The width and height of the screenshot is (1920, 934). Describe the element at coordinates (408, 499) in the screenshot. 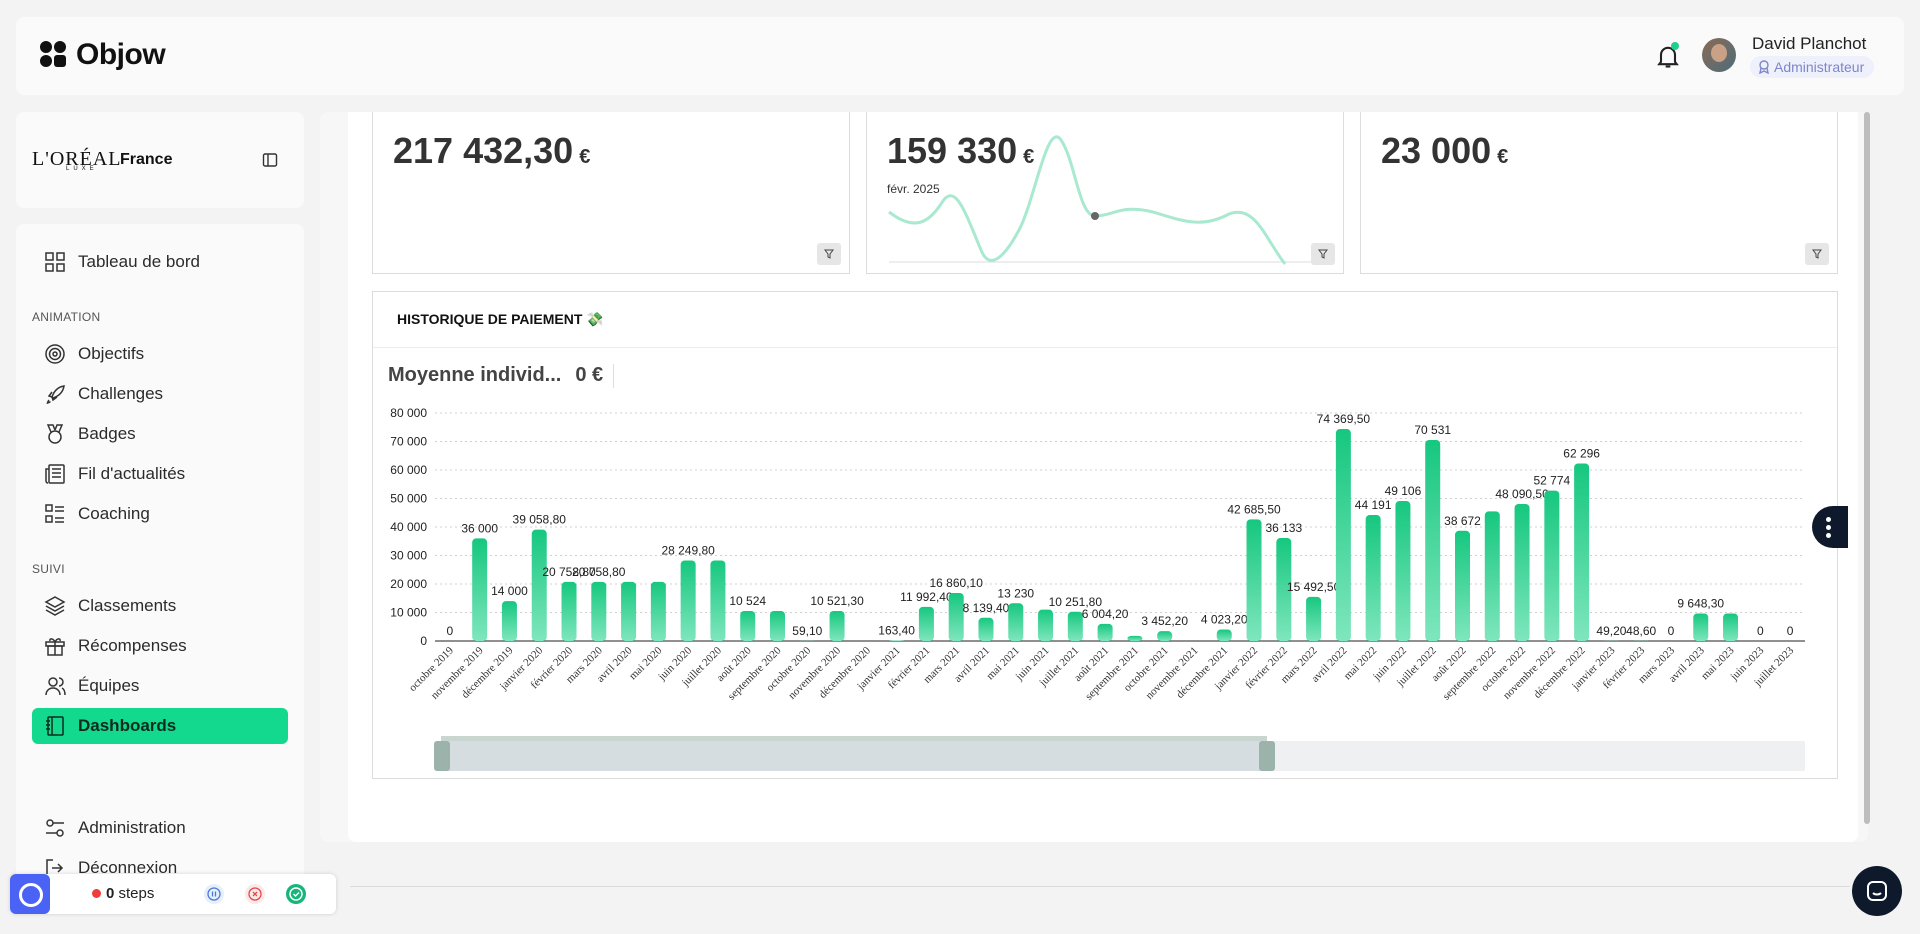

I see `y-tick-label: 50 000` at that location.